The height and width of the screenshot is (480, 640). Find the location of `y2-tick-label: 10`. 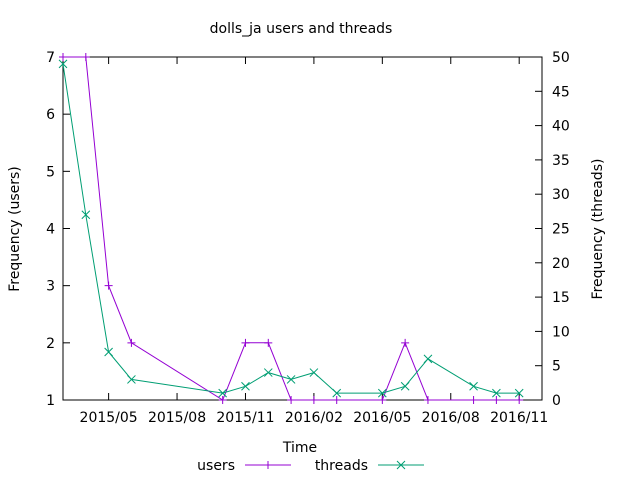

y2-tick-label: 10 is located at coordinates (561, 332).